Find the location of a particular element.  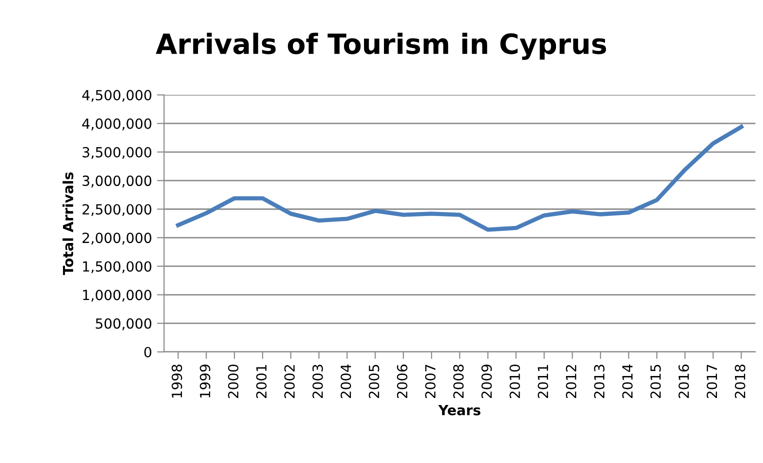

x-tick-label: 2006 is located at coordinates (402, 381).